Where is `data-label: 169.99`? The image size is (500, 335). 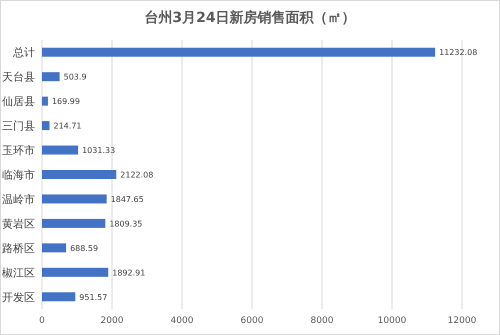
data-label: 169.99 is located at coordinates (66, 101).